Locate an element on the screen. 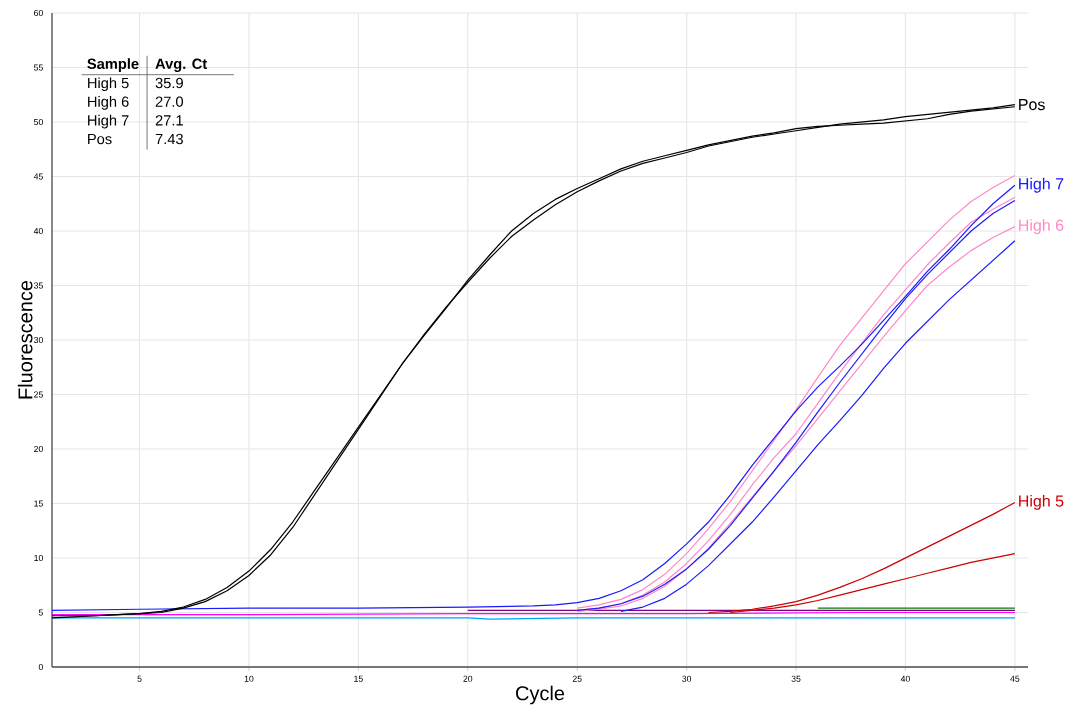 This screenshot has width=1069, height=718. x-tick-label: 30 is located at coordinates (687, 678).